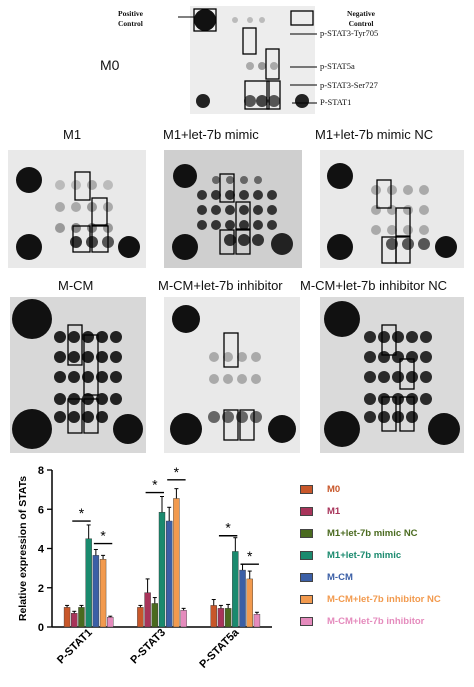 Image resolution: width=474 pixels, height=687 pixels. I want to click on legend-item-6: M-CM+let-7b inhibitor, so click(362, 621).